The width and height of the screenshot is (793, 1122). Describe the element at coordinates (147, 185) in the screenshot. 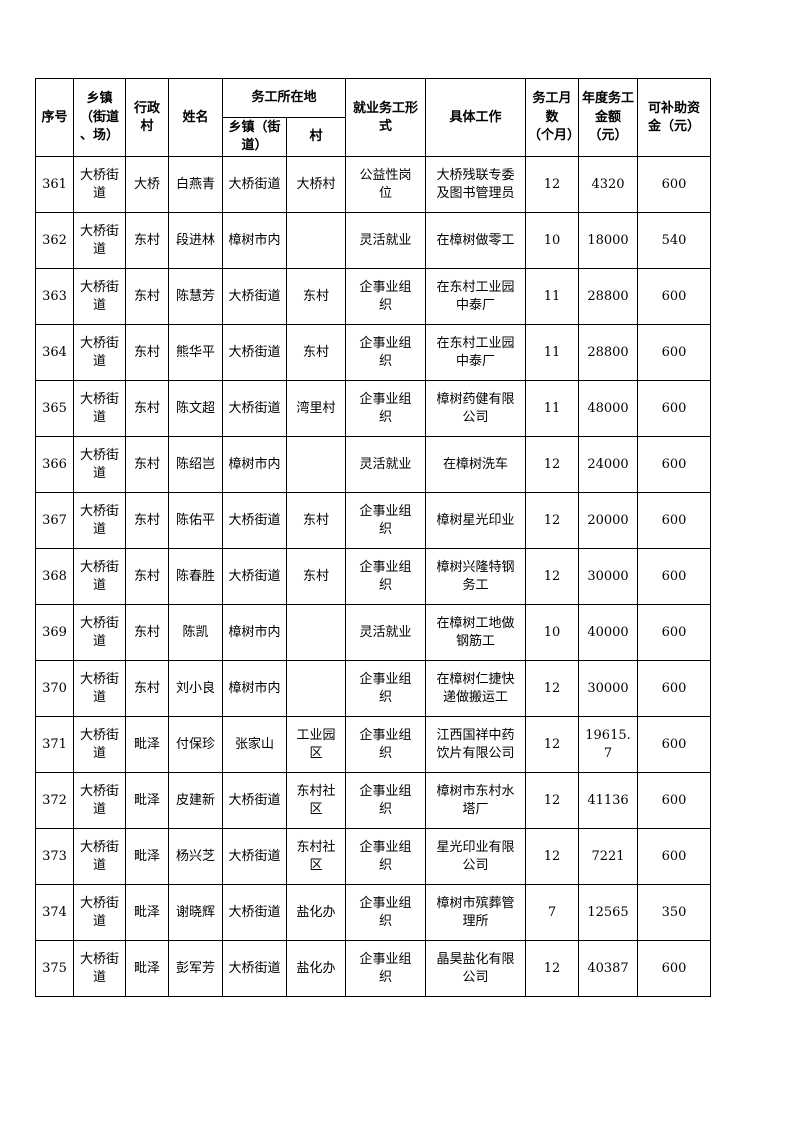

I see `cell-admin-village: 大桥` at that location.